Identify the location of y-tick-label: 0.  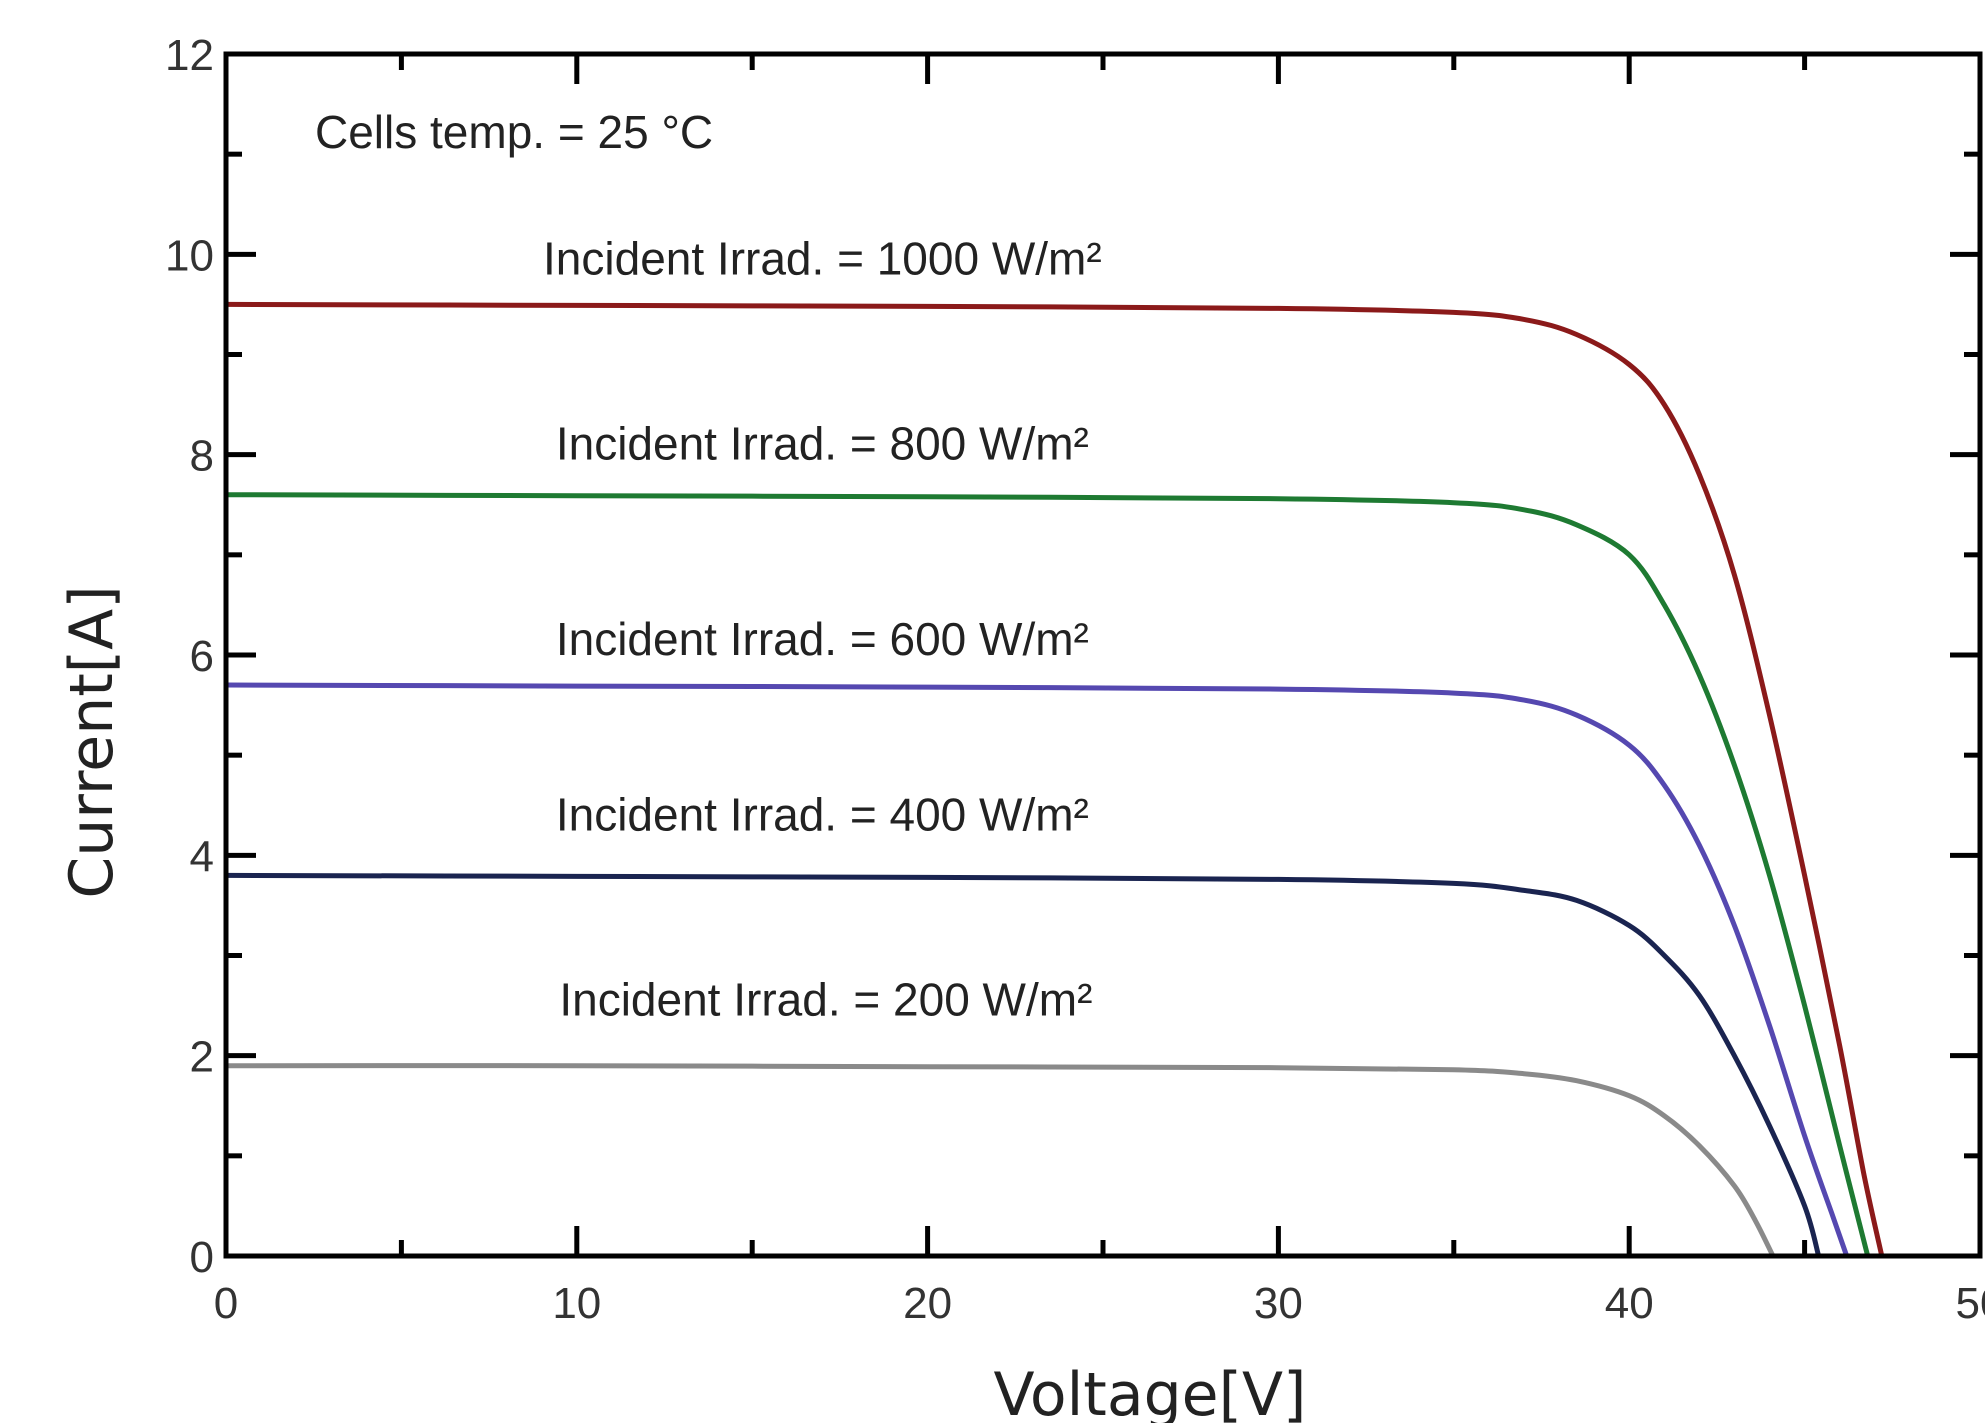
(202, 1257).